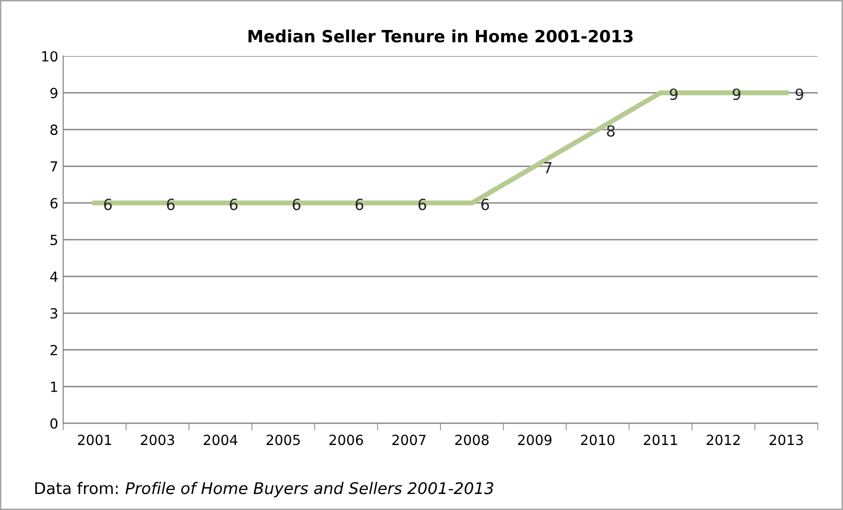 The width and height of the screenshot is (843, 510). I want to click on data-label: 9, so click(800, 94).